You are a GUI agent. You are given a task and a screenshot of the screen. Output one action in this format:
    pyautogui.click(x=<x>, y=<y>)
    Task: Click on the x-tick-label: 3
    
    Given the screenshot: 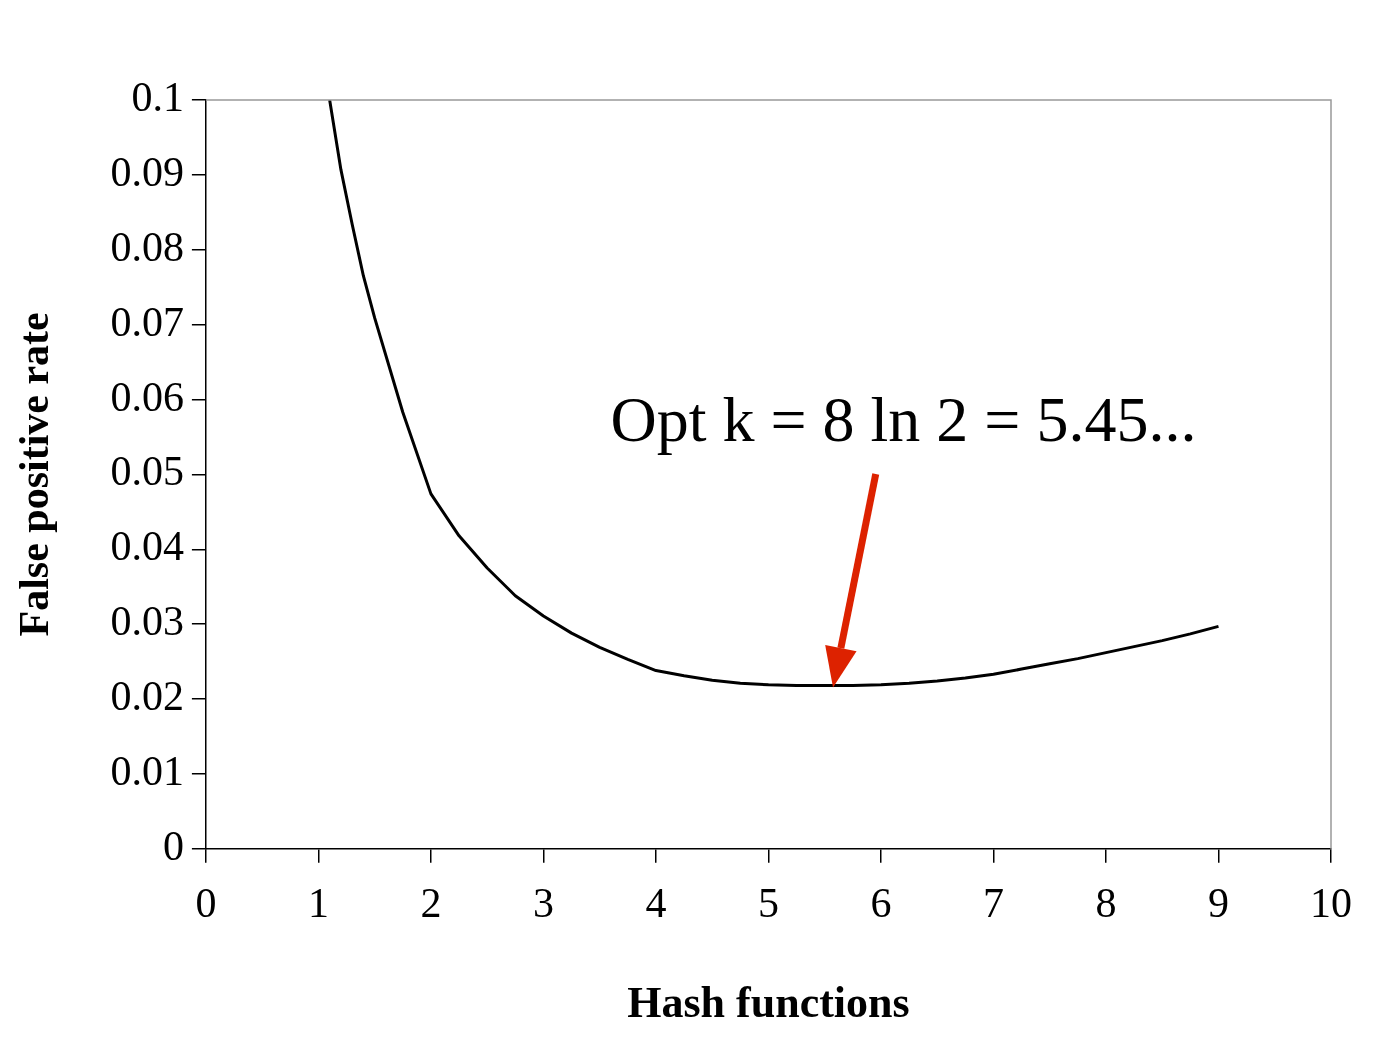 What is the action you would take?
    pyautogui.click(x=543, y=903)
    